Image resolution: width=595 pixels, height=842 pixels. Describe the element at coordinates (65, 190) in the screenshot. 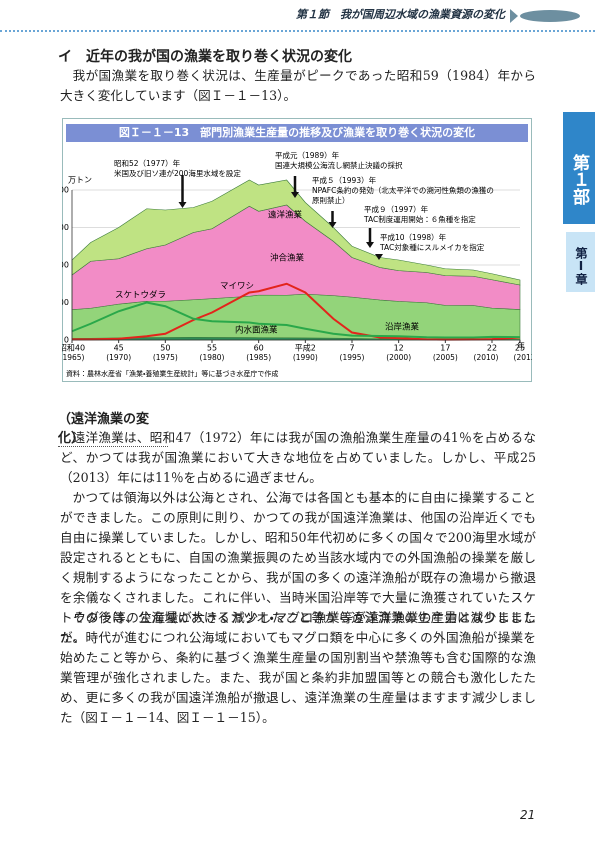

I see `y-tick-label: 1,200` at that location.